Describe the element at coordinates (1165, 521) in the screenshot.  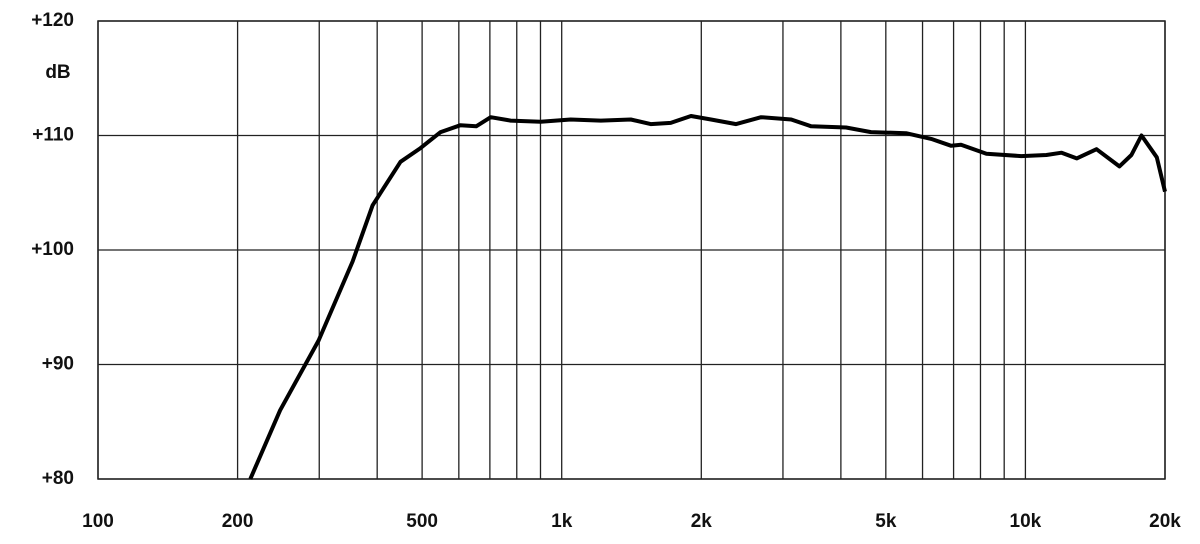
I see `x-tick-label: 20k` at that location.